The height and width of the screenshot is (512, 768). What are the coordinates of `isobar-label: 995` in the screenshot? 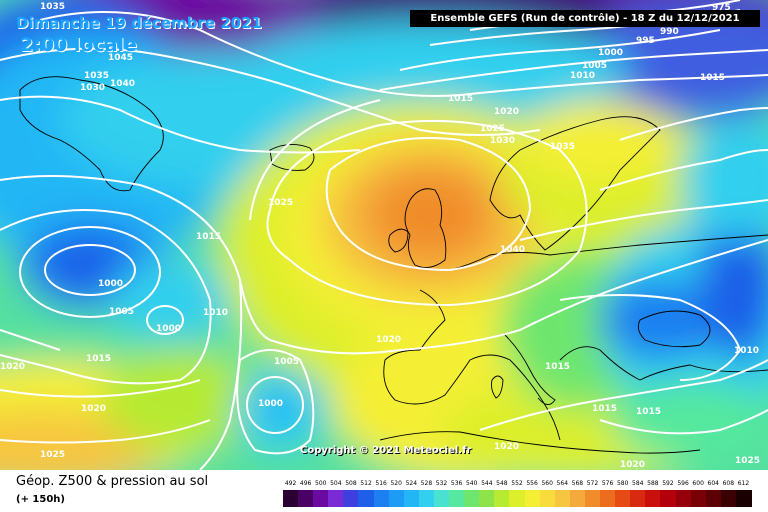 It's located at (645, 41).